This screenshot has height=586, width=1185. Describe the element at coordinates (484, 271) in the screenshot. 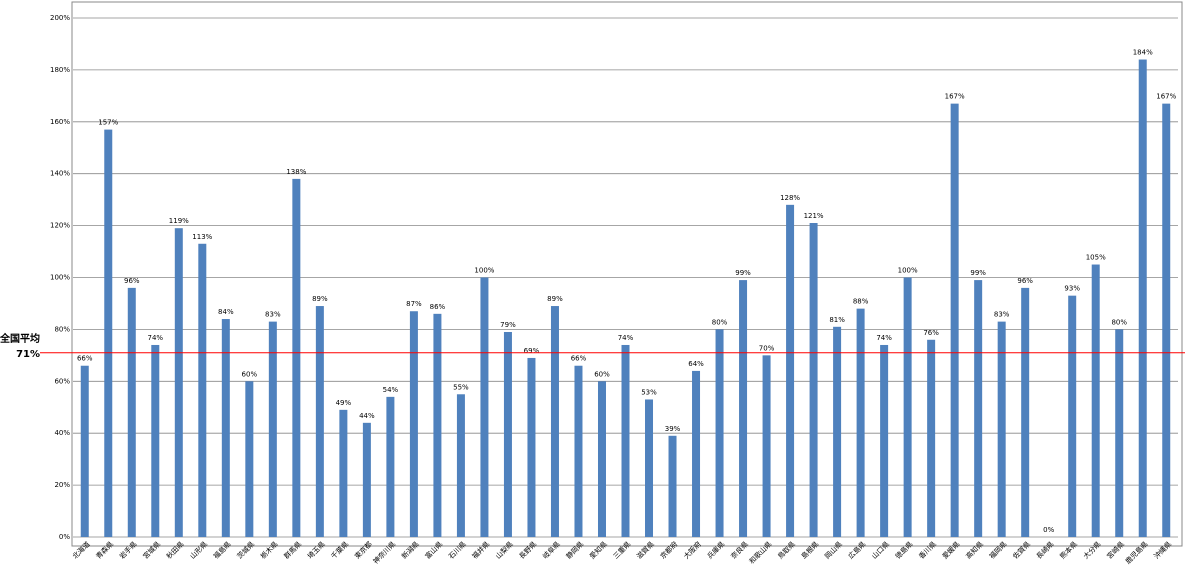

I see `value-label: 100%` at that location.